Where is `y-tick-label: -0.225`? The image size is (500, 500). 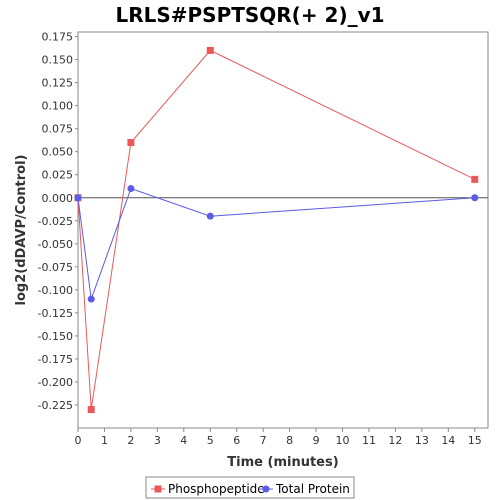 y-tick-label: -0.225 is located at coordinates (55, 405).